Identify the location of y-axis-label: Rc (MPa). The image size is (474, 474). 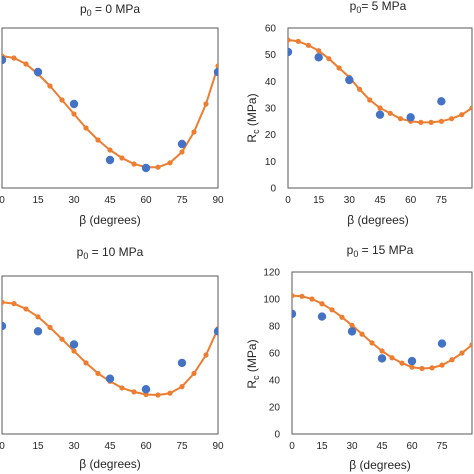
(253, 117).